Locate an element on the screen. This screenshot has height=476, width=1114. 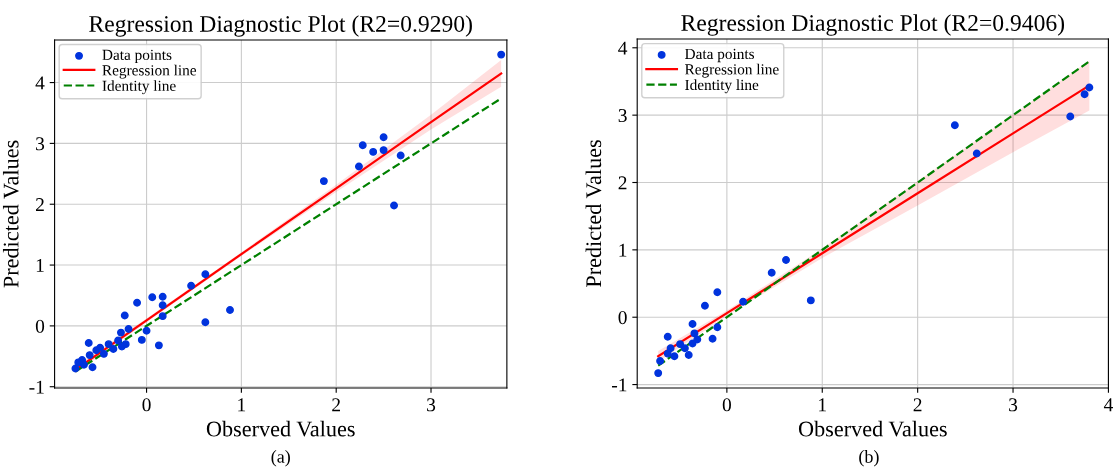
text: (b) is located at coordinates (869, 458).